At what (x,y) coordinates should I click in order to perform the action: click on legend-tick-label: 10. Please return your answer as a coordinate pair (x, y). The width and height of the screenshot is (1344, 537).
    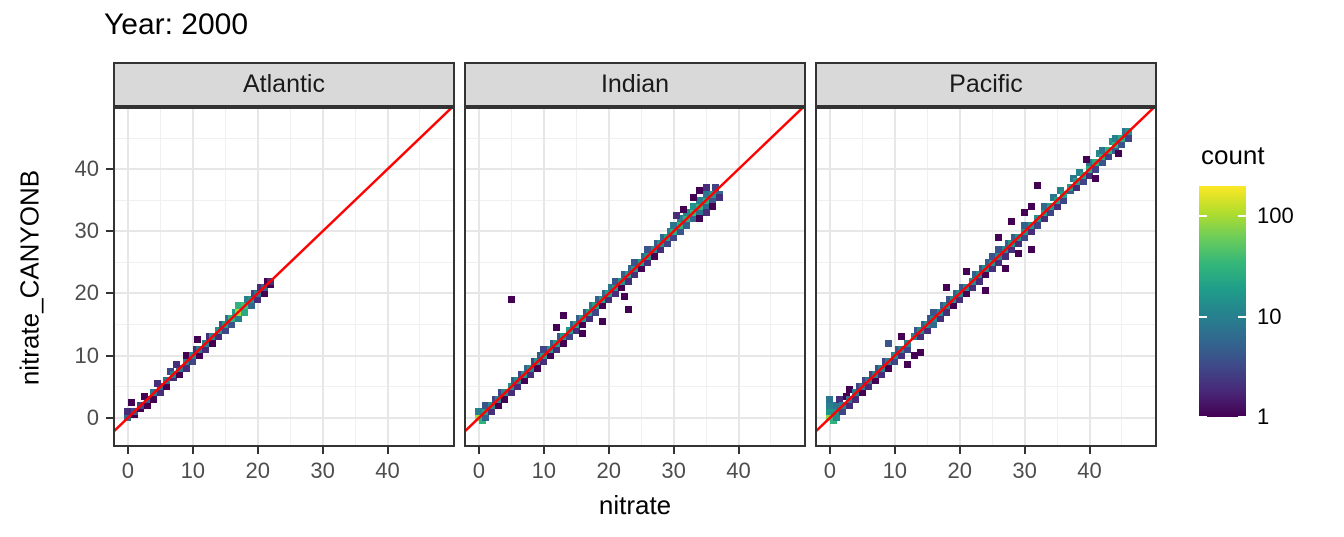
    Looking at the image, I should click on (1269, 316).